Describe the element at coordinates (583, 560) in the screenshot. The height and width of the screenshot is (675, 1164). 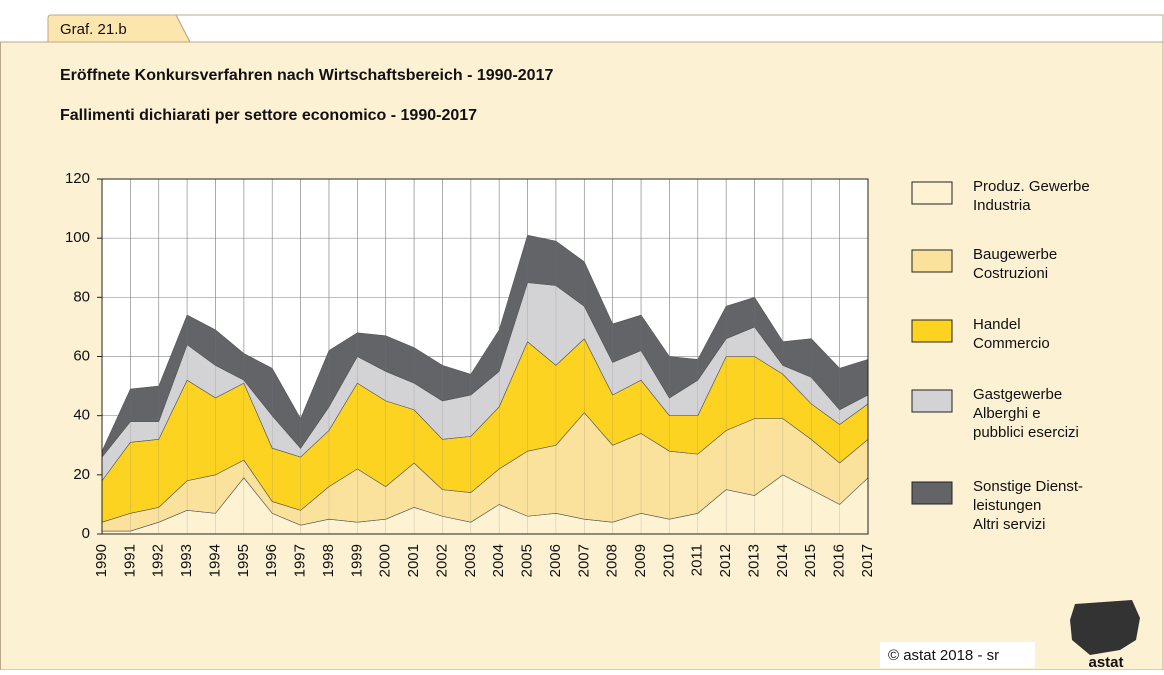
I see `x-tick-label: 2007` at that location.